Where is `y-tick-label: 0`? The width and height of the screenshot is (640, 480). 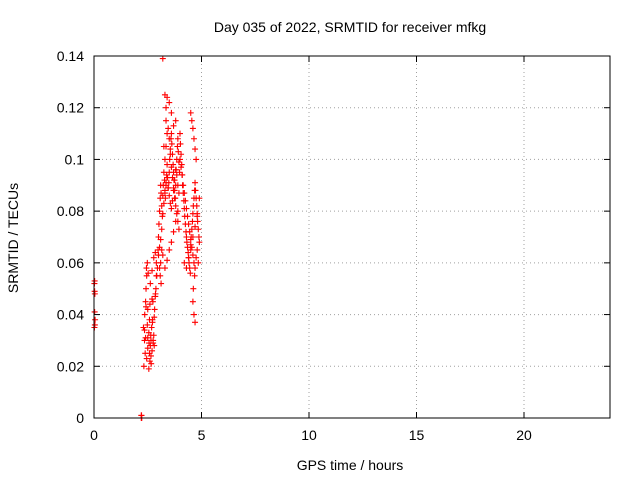 y-tick-label: 0 is located at coordinates (80, 418).